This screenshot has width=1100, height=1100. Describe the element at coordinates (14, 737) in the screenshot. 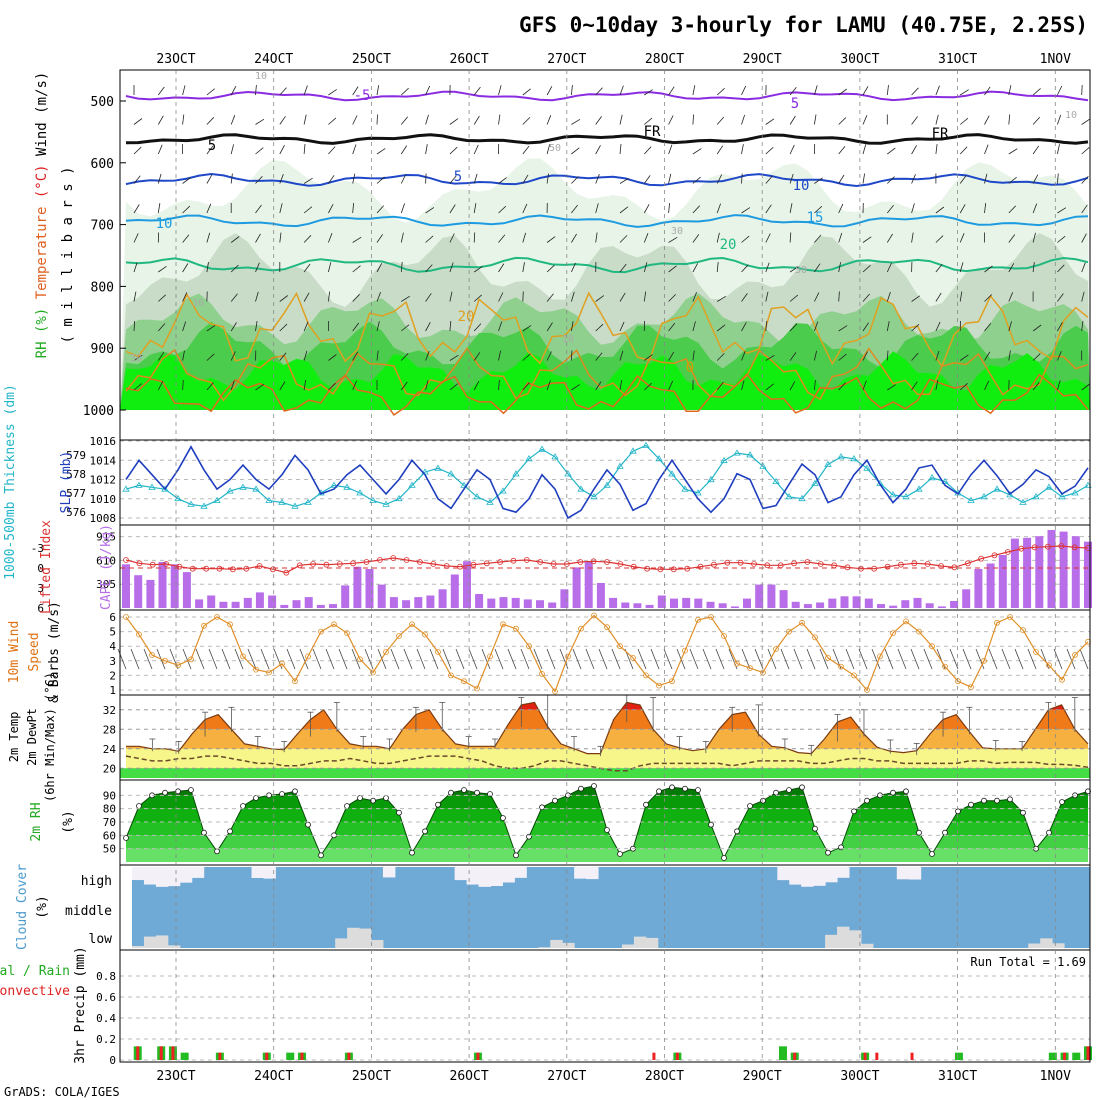

I see `temp-ylabel-line: 2m Temp` at that location.